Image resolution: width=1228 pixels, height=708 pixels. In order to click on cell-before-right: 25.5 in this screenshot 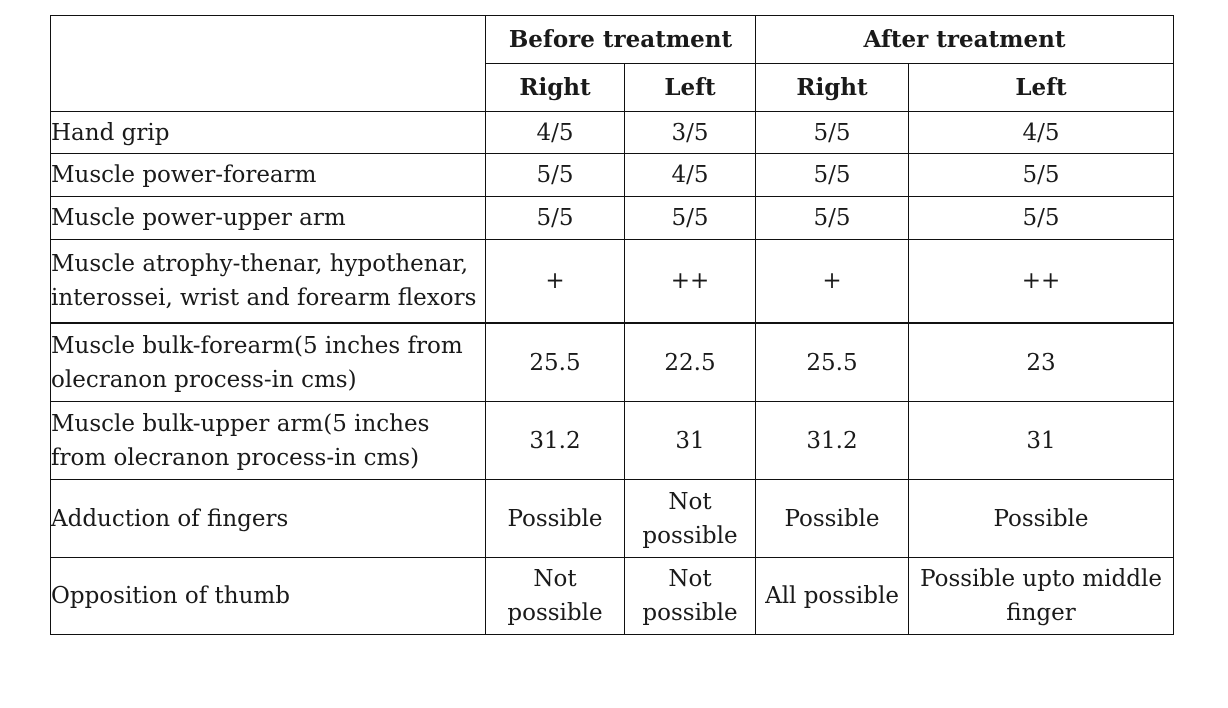, I will do `click(555, 362)`.